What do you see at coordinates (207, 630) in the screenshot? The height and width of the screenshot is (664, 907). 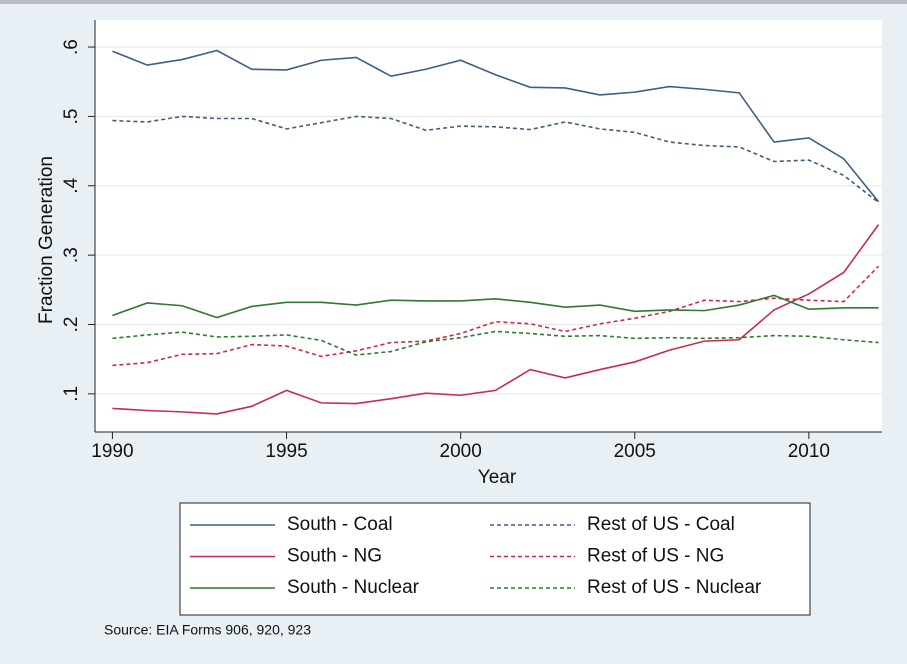 I see `source-note: Source: EIA Forms 906, 920, 923` at bounding box center [207, 630].